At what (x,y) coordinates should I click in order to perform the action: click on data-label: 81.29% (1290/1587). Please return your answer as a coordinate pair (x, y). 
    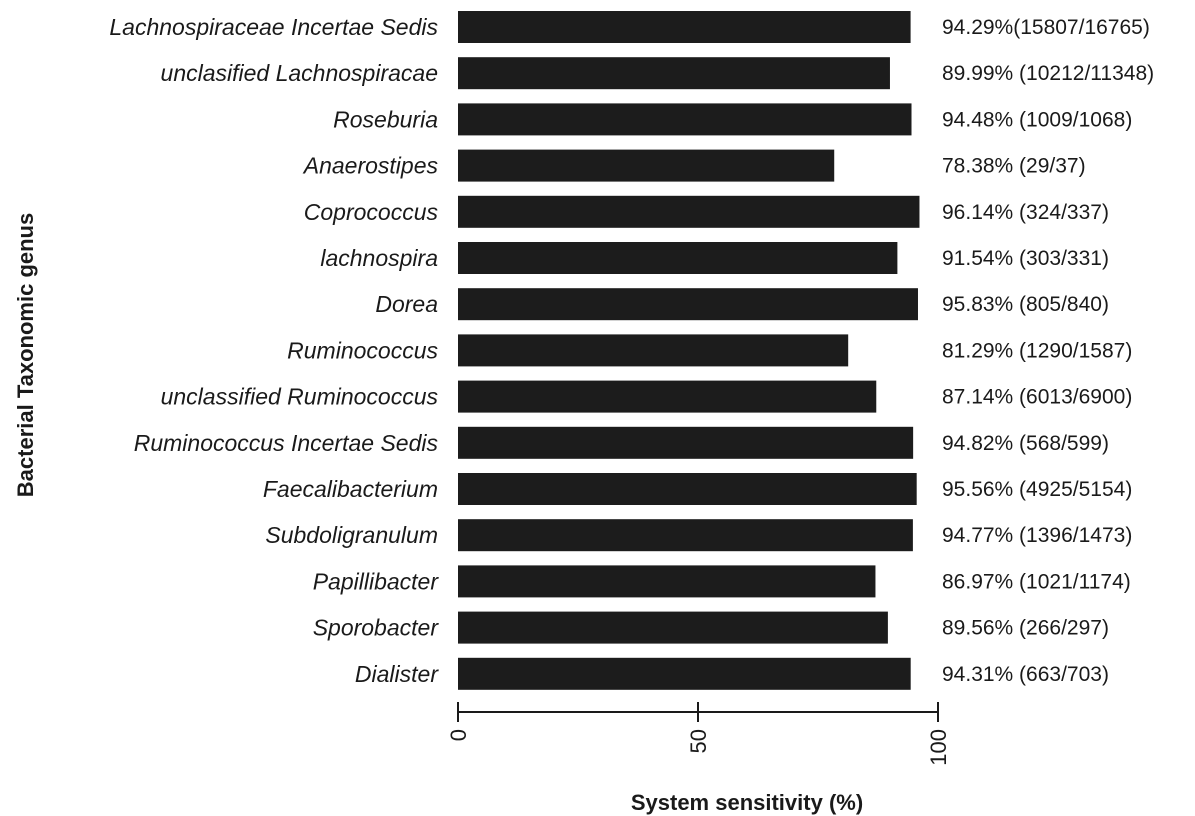
    Looking at the image, I should click on (1037, 350).